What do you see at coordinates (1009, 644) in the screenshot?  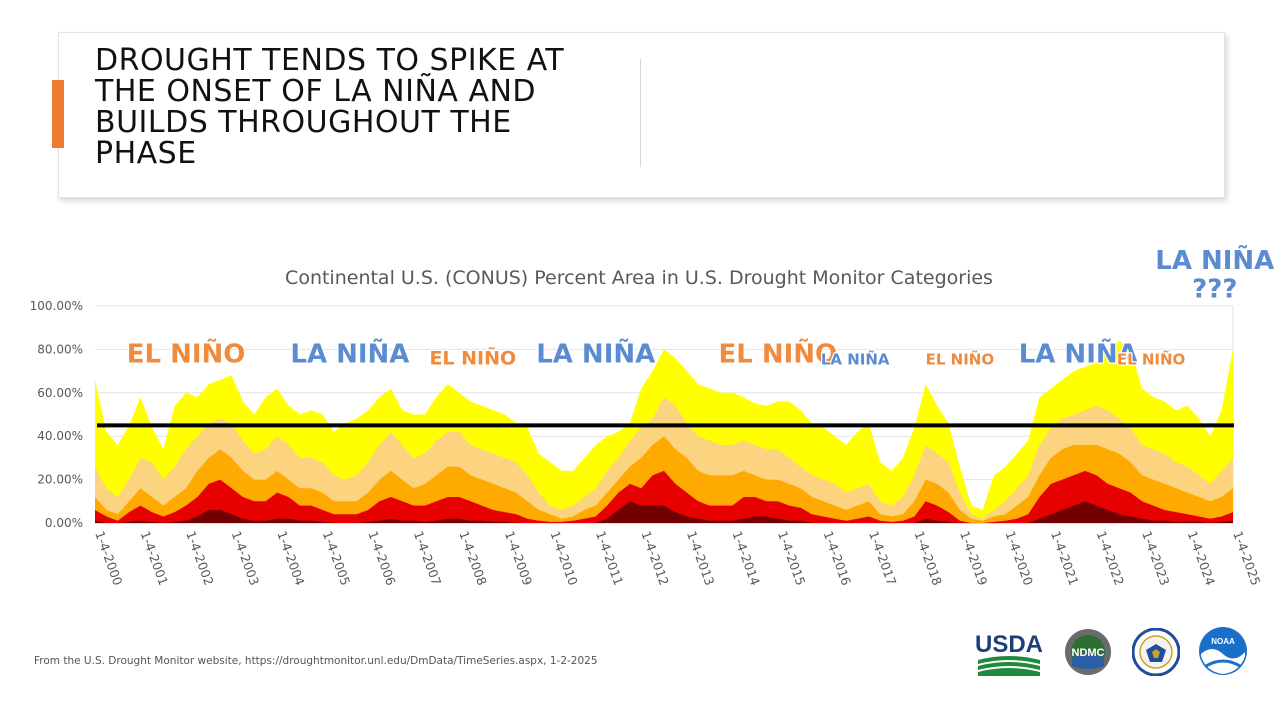 I see `usda-logo-text: USDA` at bounding box center [1009, 644].